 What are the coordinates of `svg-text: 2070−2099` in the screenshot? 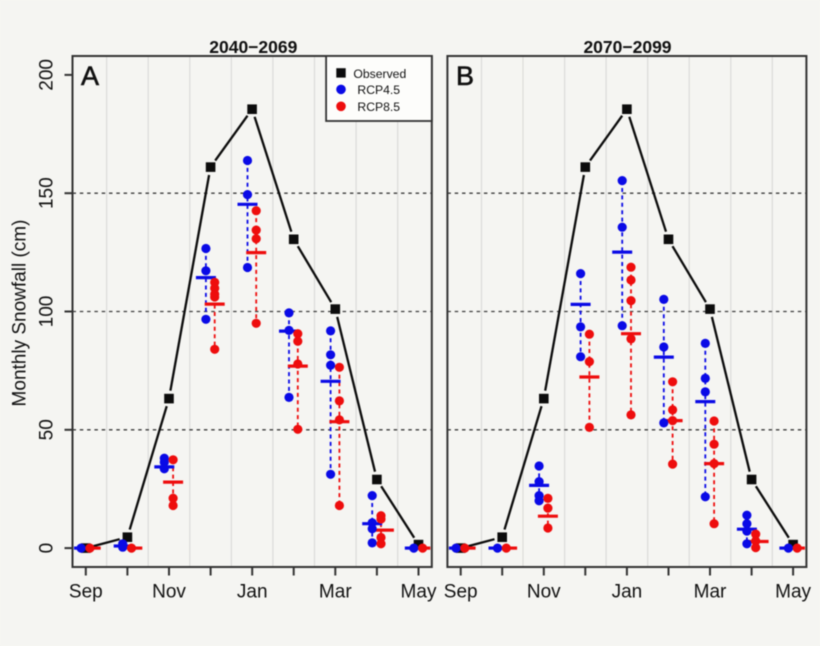 It's located at (627, 47).